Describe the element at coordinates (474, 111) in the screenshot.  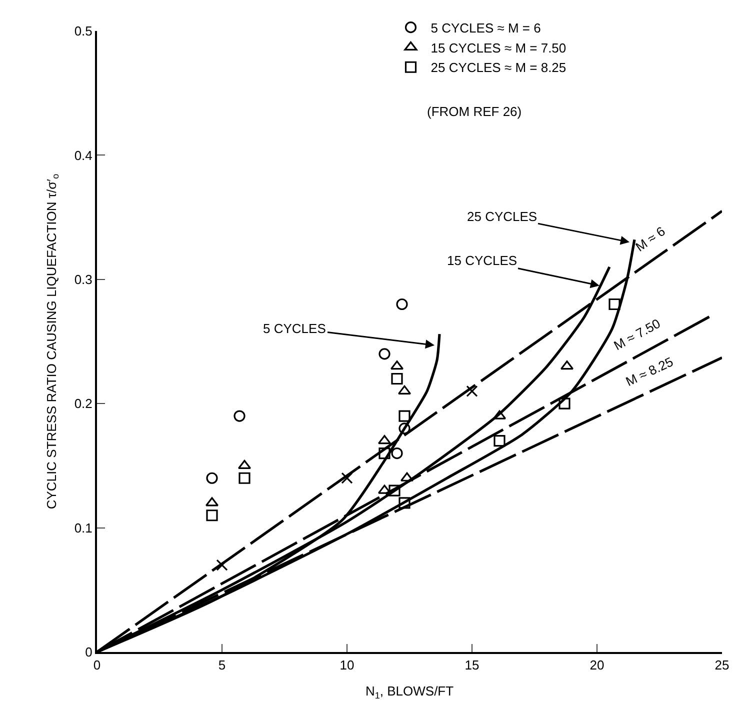
I see `annotation: (FROM REF 26)` at that location.